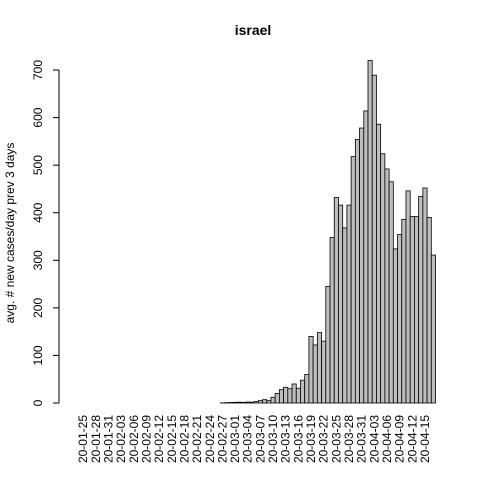 This screenshot has width=480, height=480. I want to click on x-tick-label: 20-02-18, so click(184, 439).